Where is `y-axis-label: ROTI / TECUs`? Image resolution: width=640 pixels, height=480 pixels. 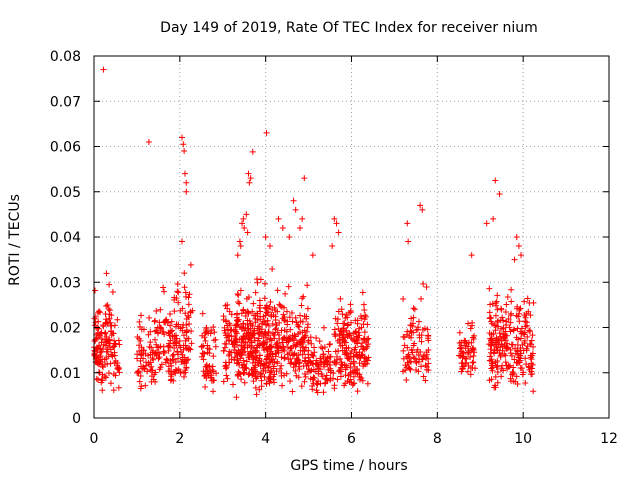
y-axis-label: ROTI / TECUs is located at coordinates (15, 240).